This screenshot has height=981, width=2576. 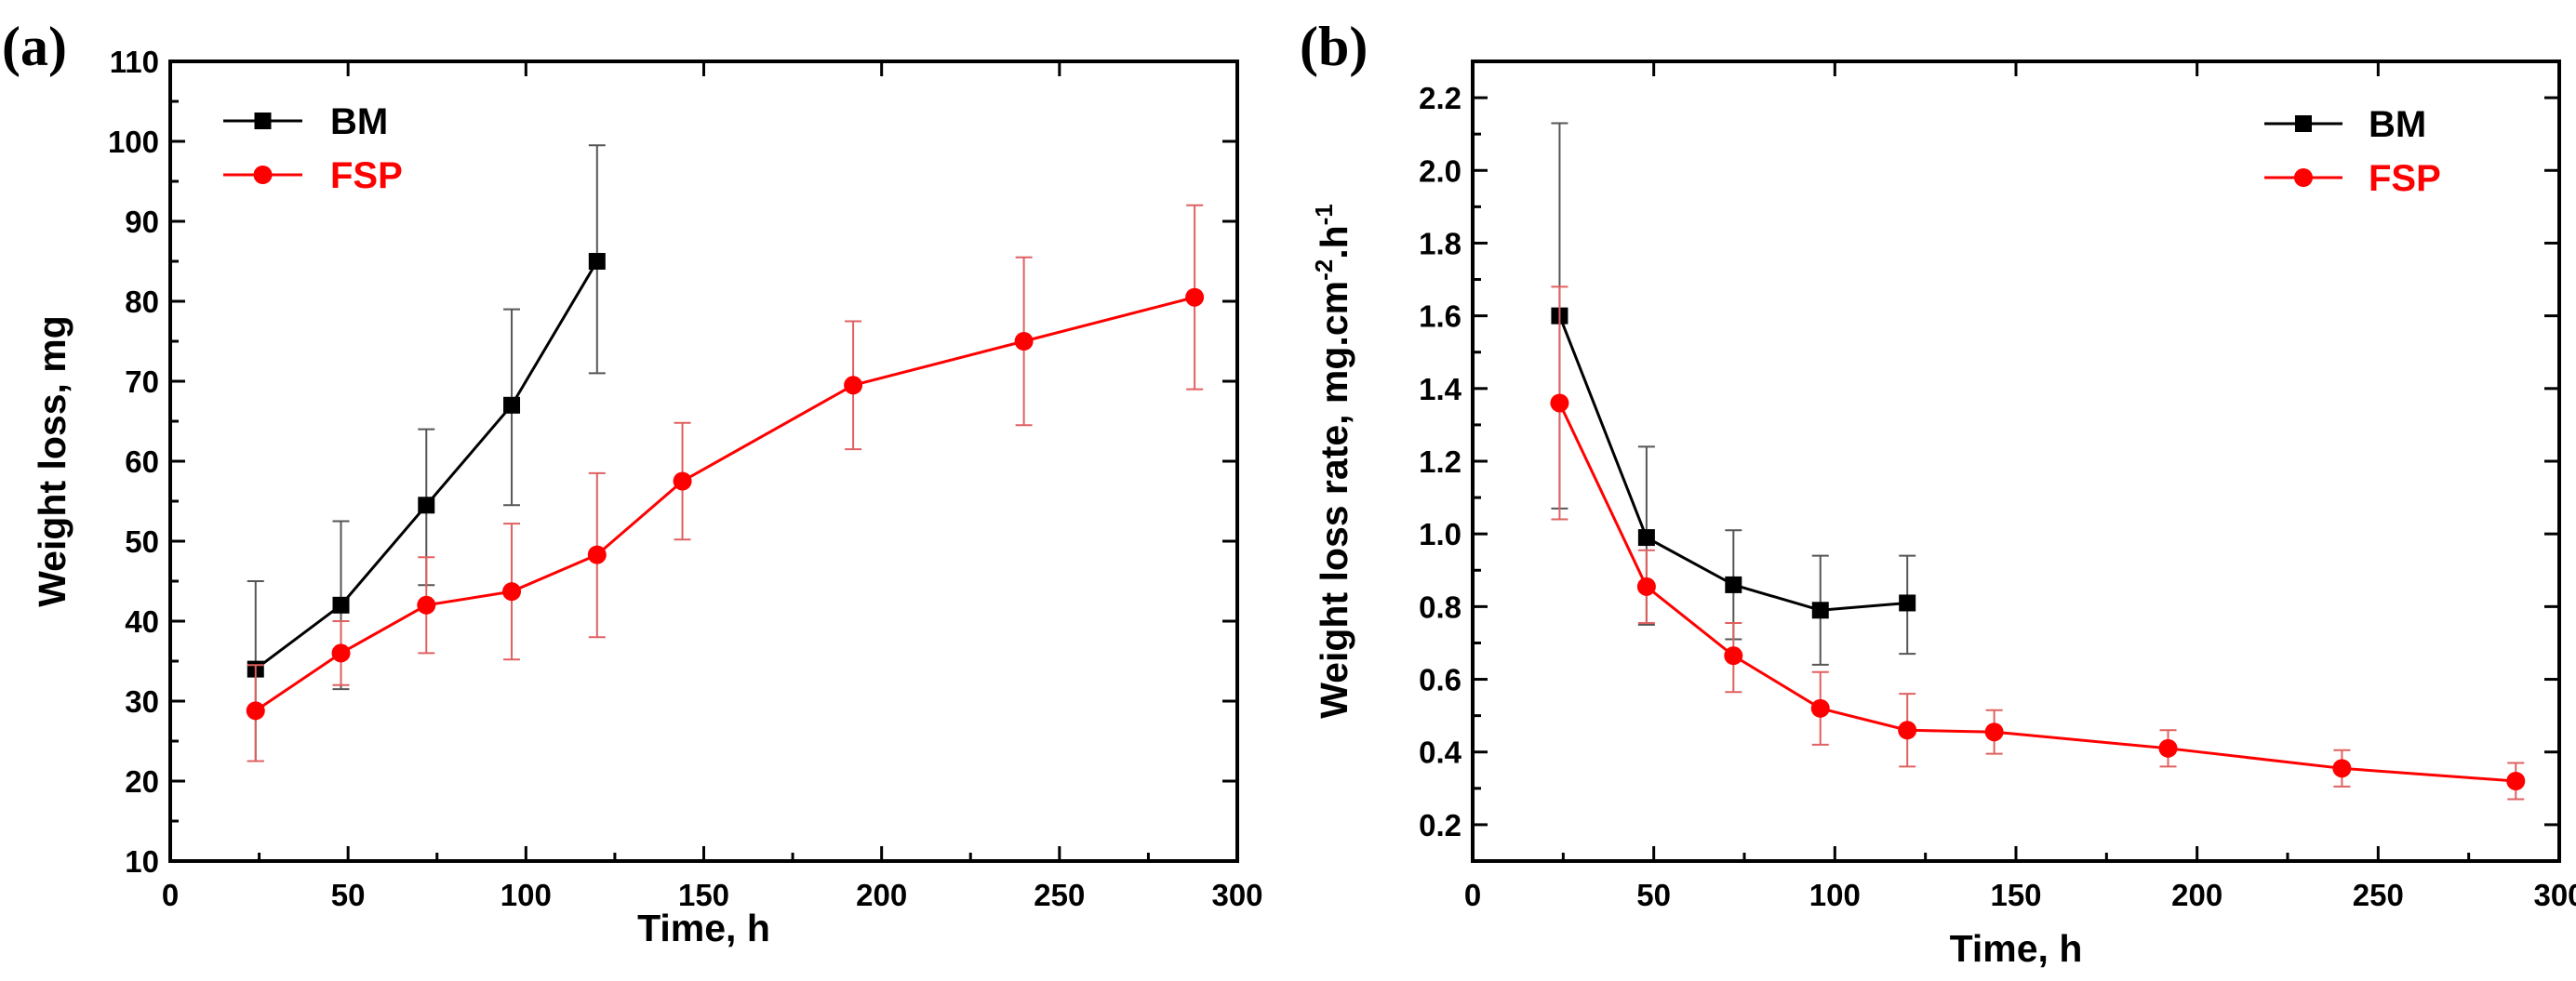 What do you see at coordinates (703, 895) in the screenshot?
I see `x-tick-label-a: 150` at bounding box center [703, 895].